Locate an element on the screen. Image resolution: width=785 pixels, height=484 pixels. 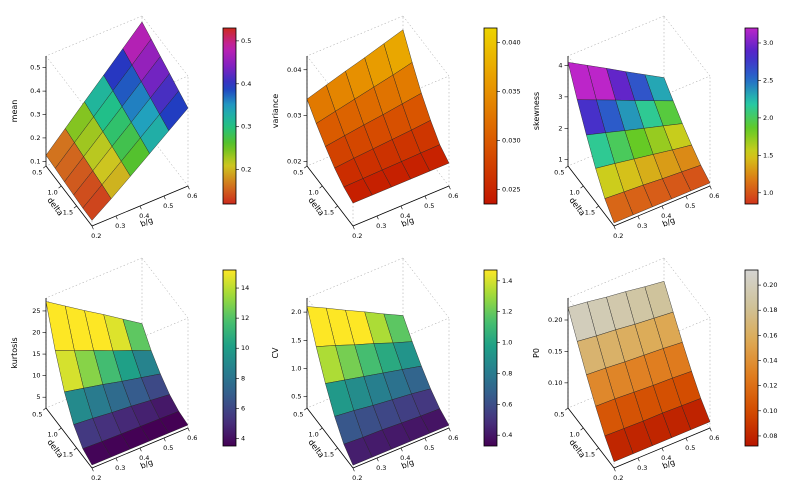
colorbar-tick-label: 4 is located at coordinates (243, 438).